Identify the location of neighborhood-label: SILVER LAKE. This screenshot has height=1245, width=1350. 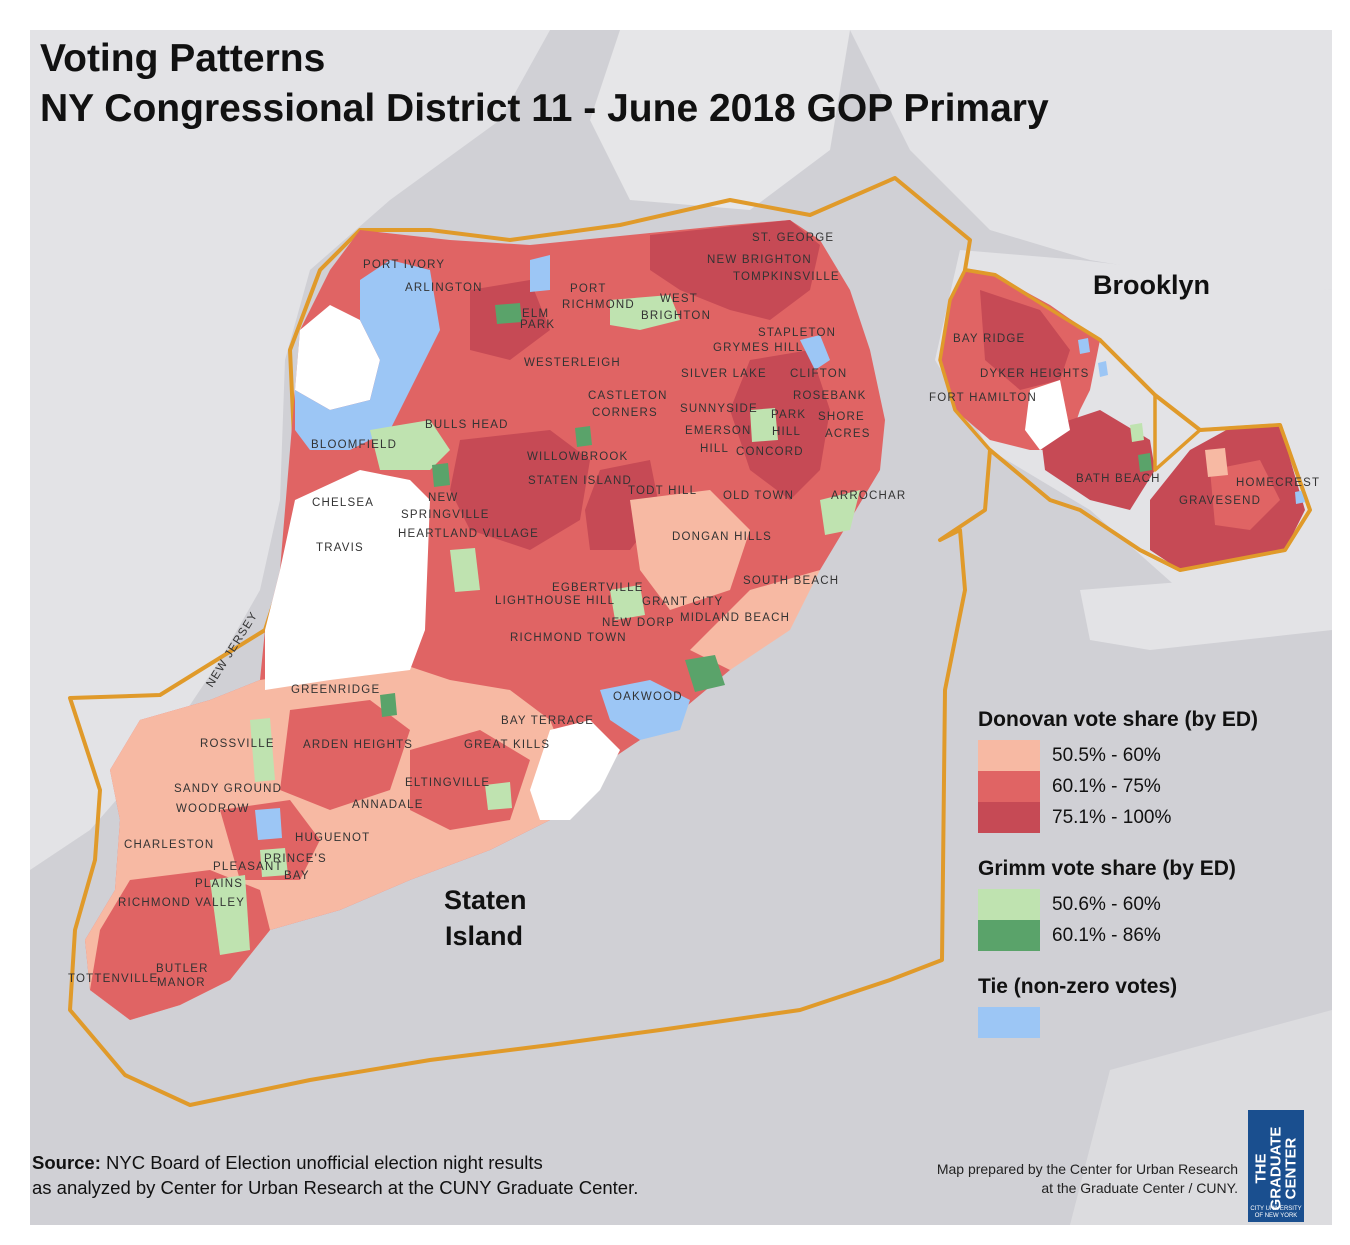
(724, 374).